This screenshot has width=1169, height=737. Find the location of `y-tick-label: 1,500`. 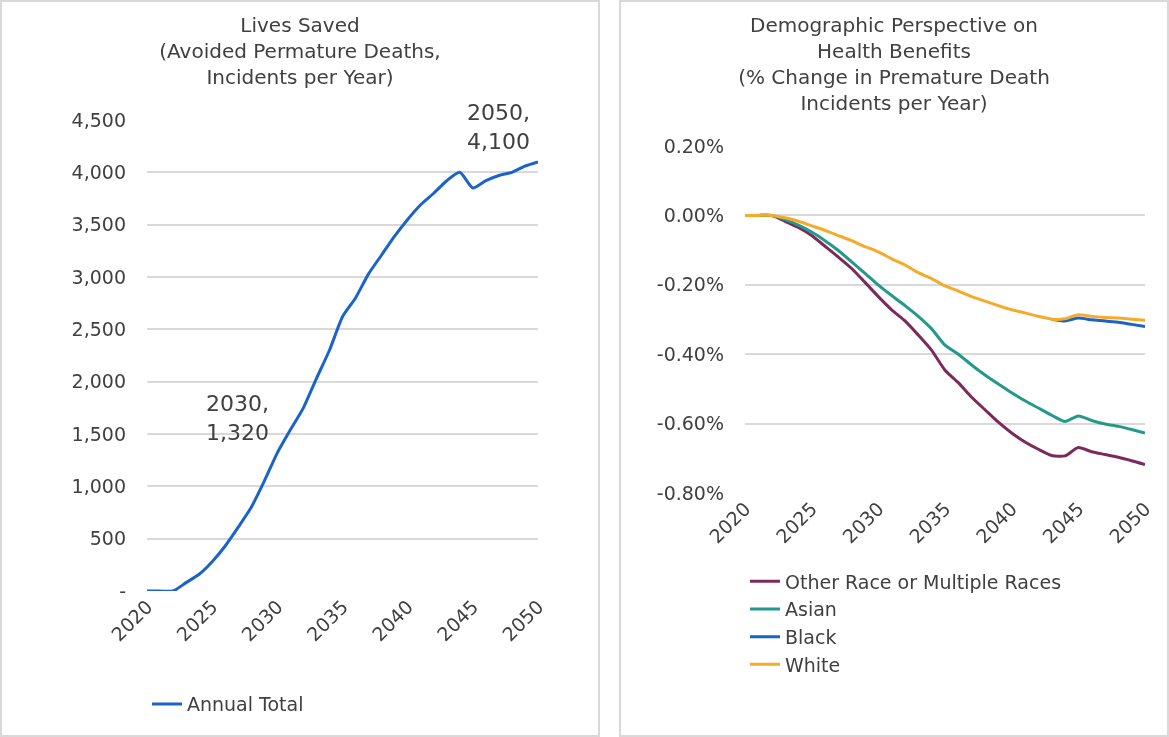

y-tick-label: 1,500 is located at coordinates (98, 433).